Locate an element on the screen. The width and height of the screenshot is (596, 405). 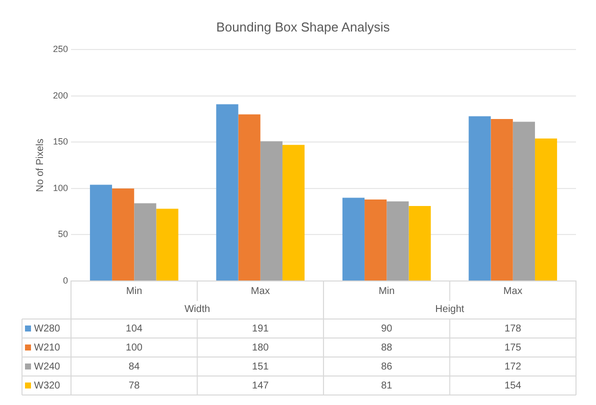
data-label: 151 is located at coordinates (261, 366).